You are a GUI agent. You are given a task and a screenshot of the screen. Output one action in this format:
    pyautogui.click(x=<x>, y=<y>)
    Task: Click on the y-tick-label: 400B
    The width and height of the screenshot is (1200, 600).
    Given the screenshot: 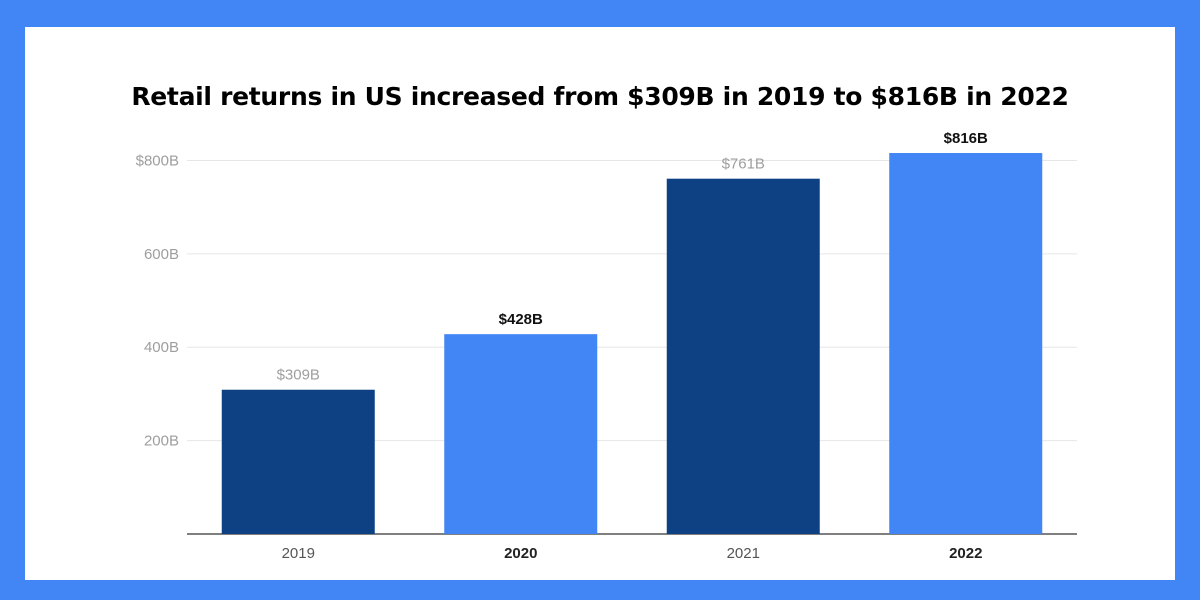 What is the action you would take?
    pyautogui.click(x=161, y=347)
    